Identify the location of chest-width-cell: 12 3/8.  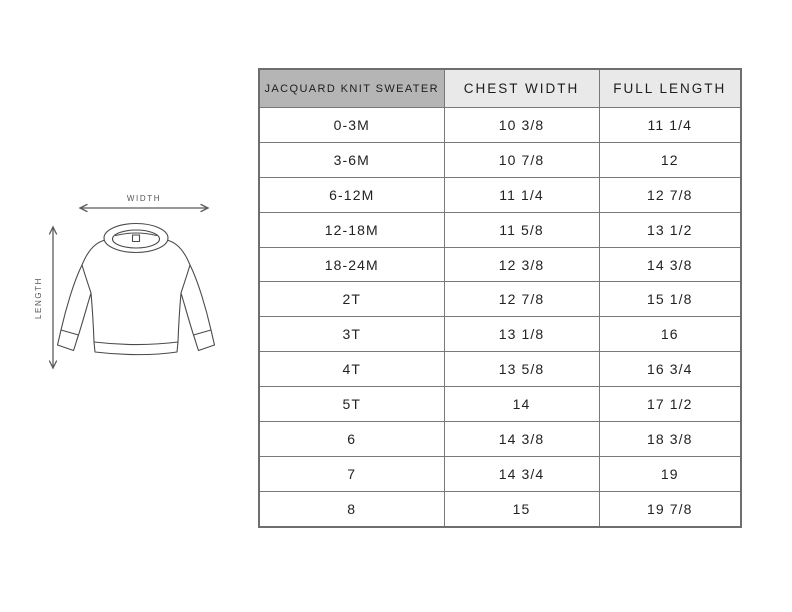
(521, 264).